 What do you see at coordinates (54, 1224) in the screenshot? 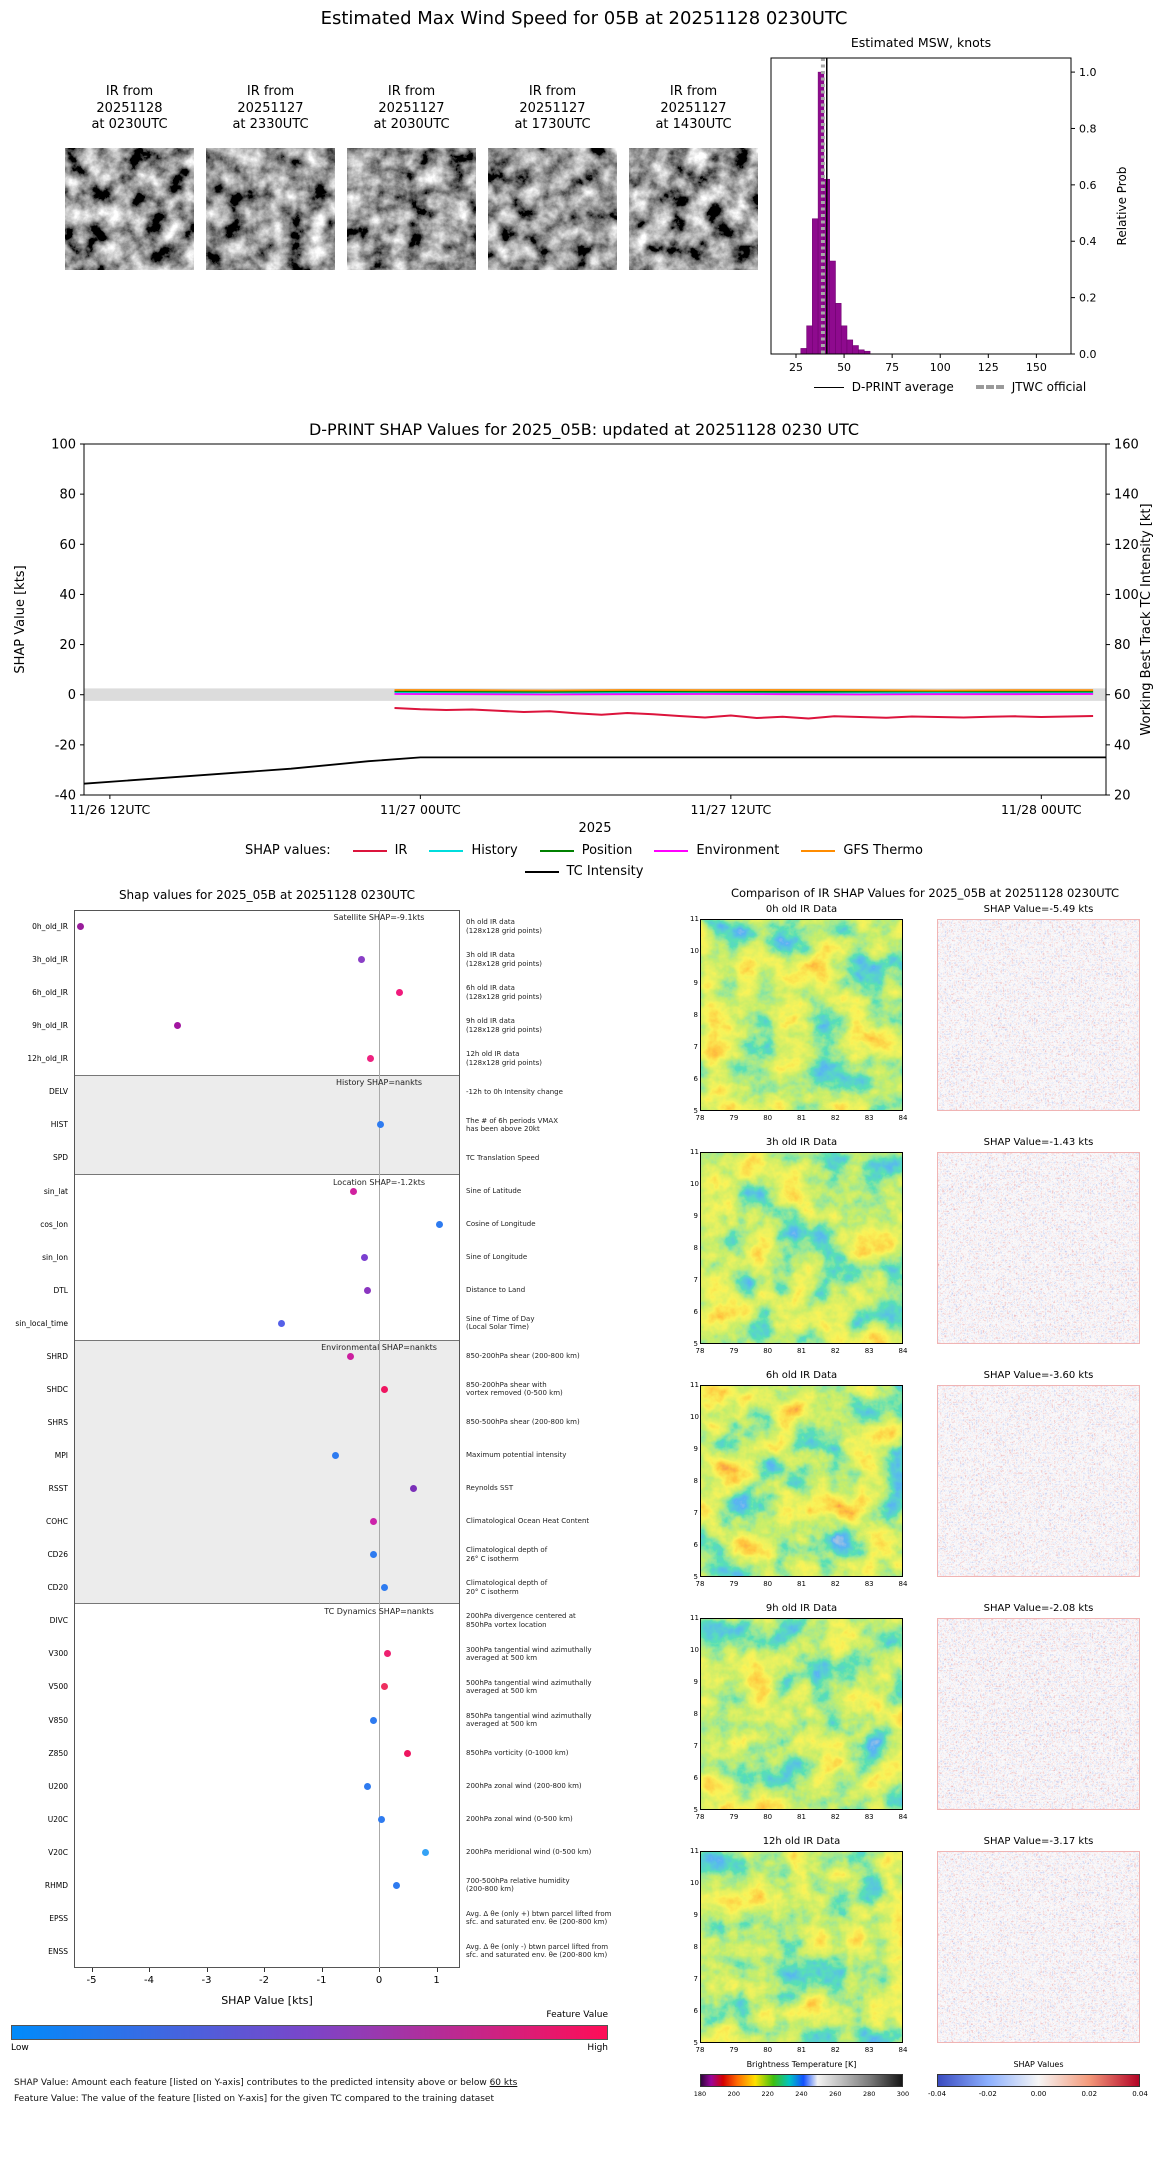
I see `feature-label: cos_lon` at bounding box center [54, 1224].